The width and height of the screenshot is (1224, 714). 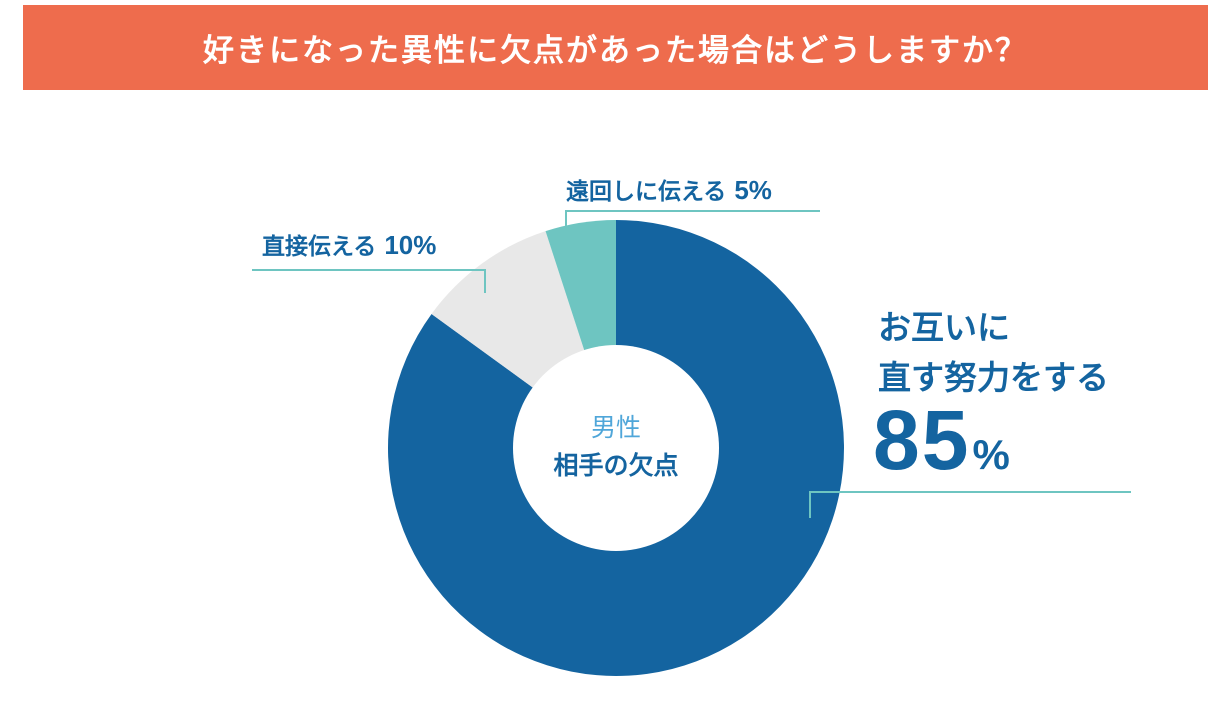 What do you see at coordinates (993, 353) in the screenshot?
I see `label-main: お互いに 直す努力をする` at bounding box center [993, 353].